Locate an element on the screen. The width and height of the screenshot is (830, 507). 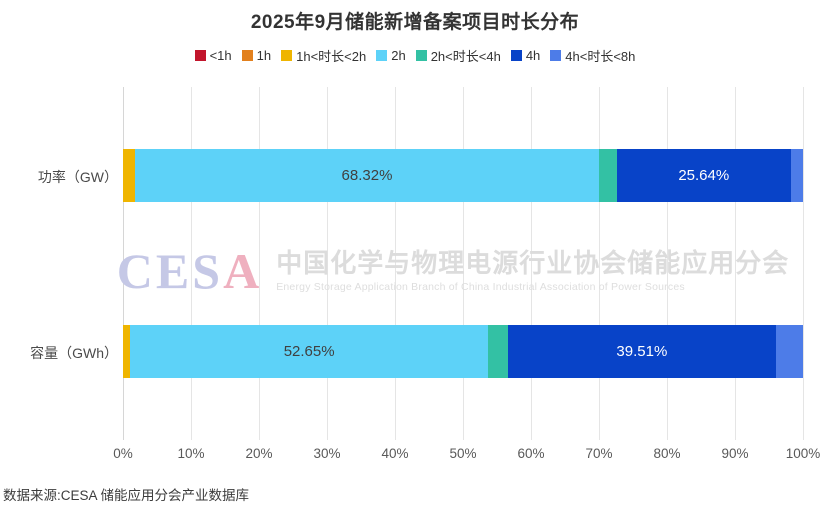
x-tick-label: 0% is located at coordinates (123, 453).